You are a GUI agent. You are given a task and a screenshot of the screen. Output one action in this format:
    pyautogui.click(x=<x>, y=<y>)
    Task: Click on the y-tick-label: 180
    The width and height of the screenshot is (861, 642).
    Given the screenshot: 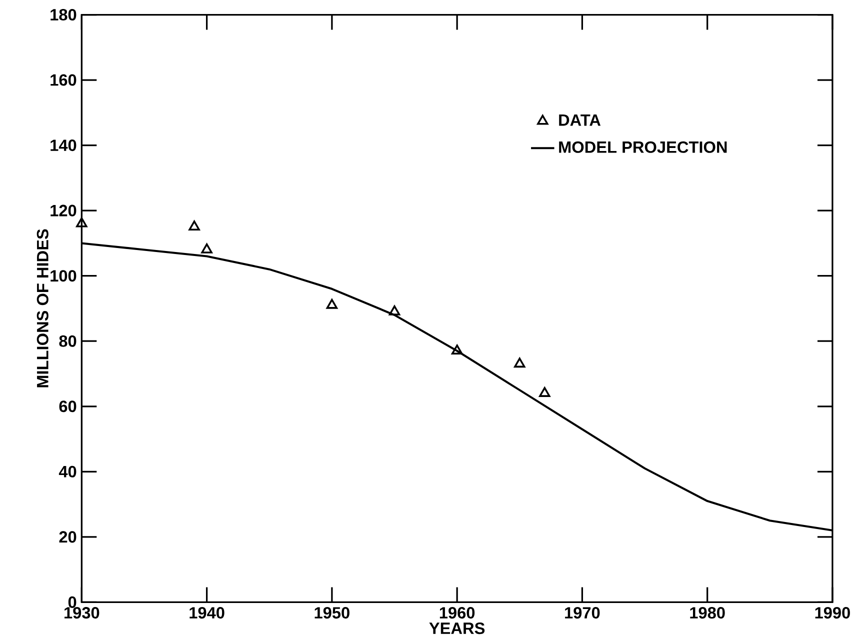 What is the action you would take?
    pyautogui.click(x=63, y=15)
    